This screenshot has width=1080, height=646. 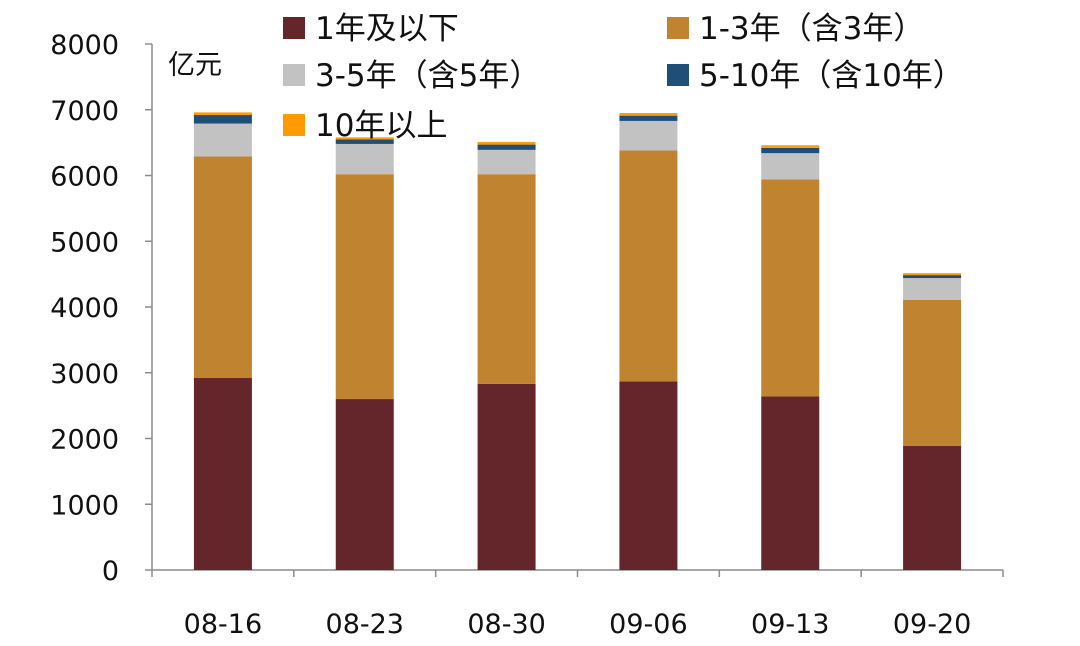 What do you see at coordinates (84, 177) in the screenshot?
I see `y-tick-label: 6000` at bounding box center [84, 177].